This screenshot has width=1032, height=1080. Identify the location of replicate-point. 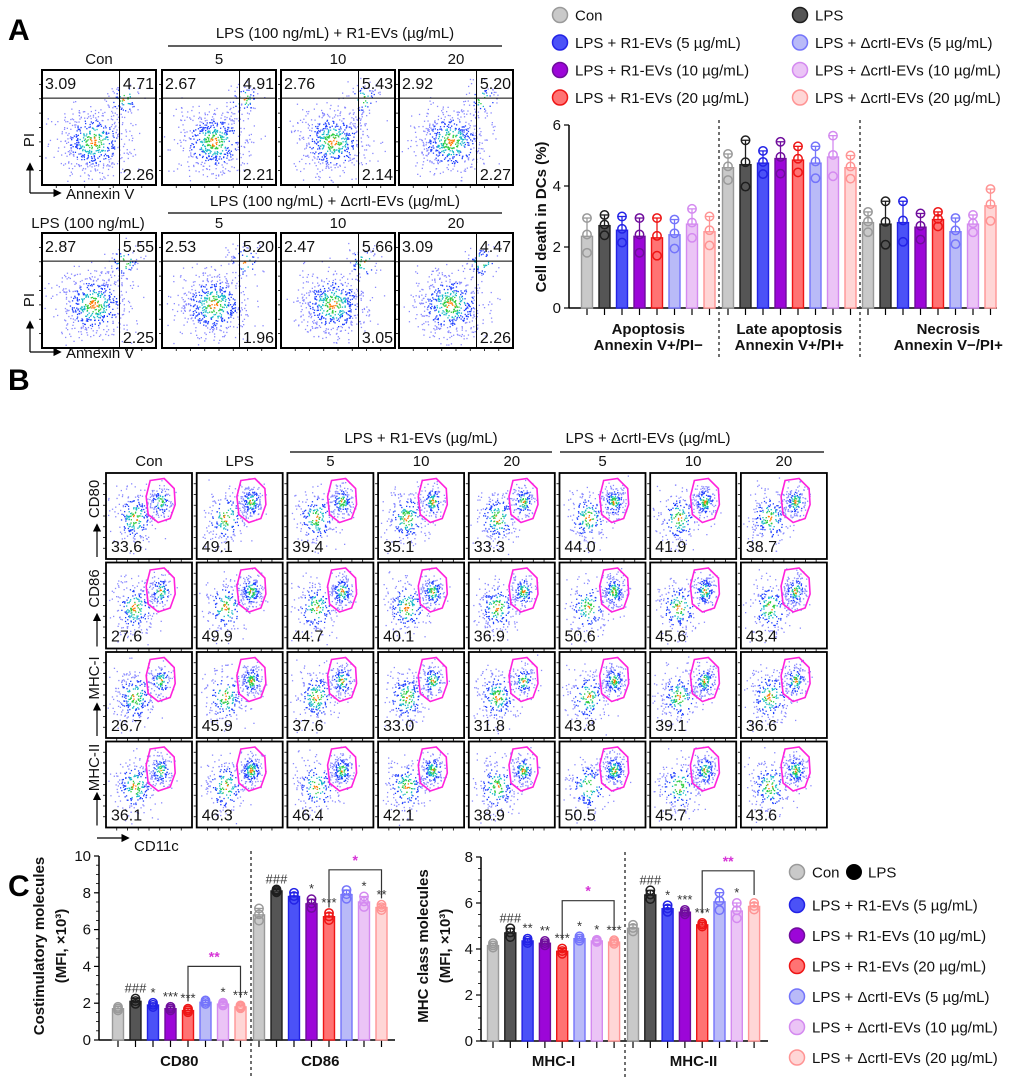
(692, 237).